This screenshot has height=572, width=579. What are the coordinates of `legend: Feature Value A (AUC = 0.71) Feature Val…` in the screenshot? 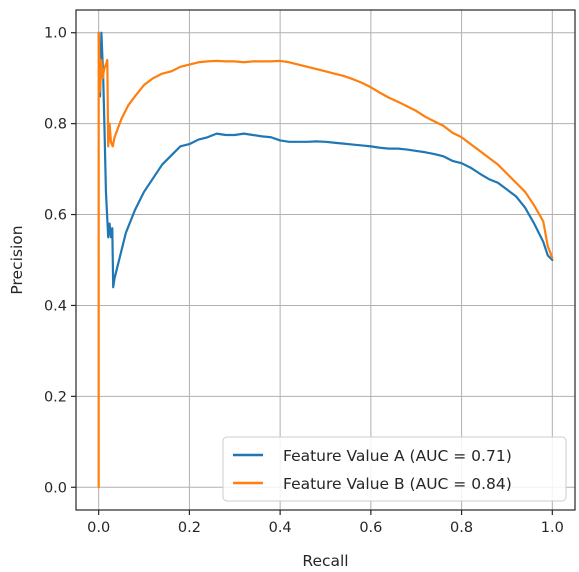 It's located at (394, 469).